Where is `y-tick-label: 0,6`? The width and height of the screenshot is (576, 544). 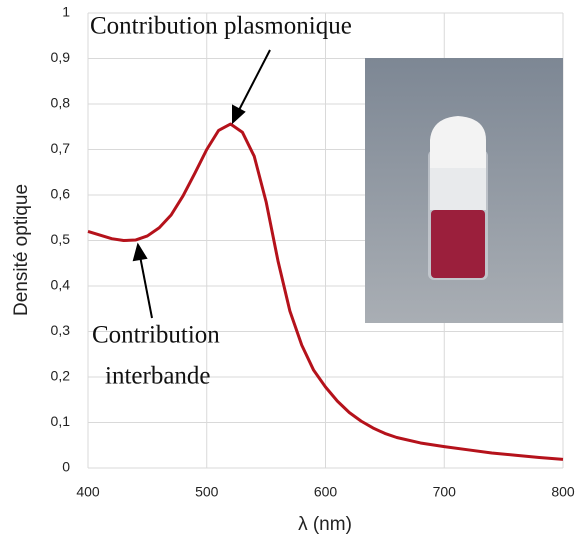 y-tick-label: 0,6 is located at coordinates (61, 194).